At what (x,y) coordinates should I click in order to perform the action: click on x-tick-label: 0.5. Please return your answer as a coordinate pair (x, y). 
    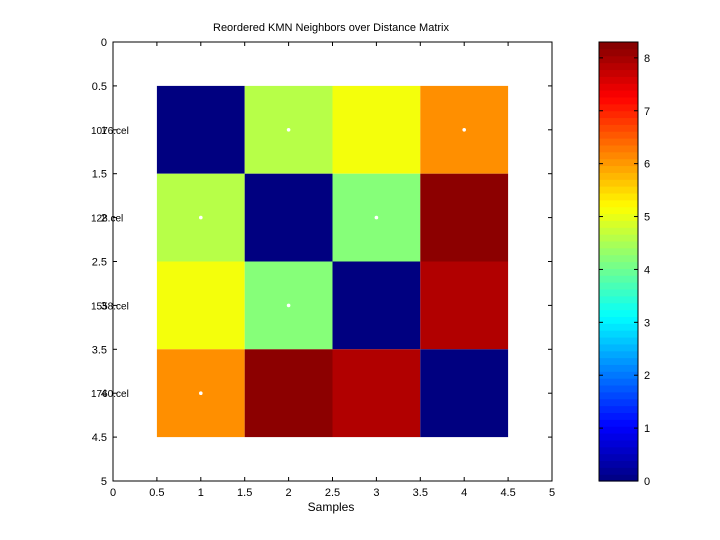
    Looking at the image, I should click on (156, 493).